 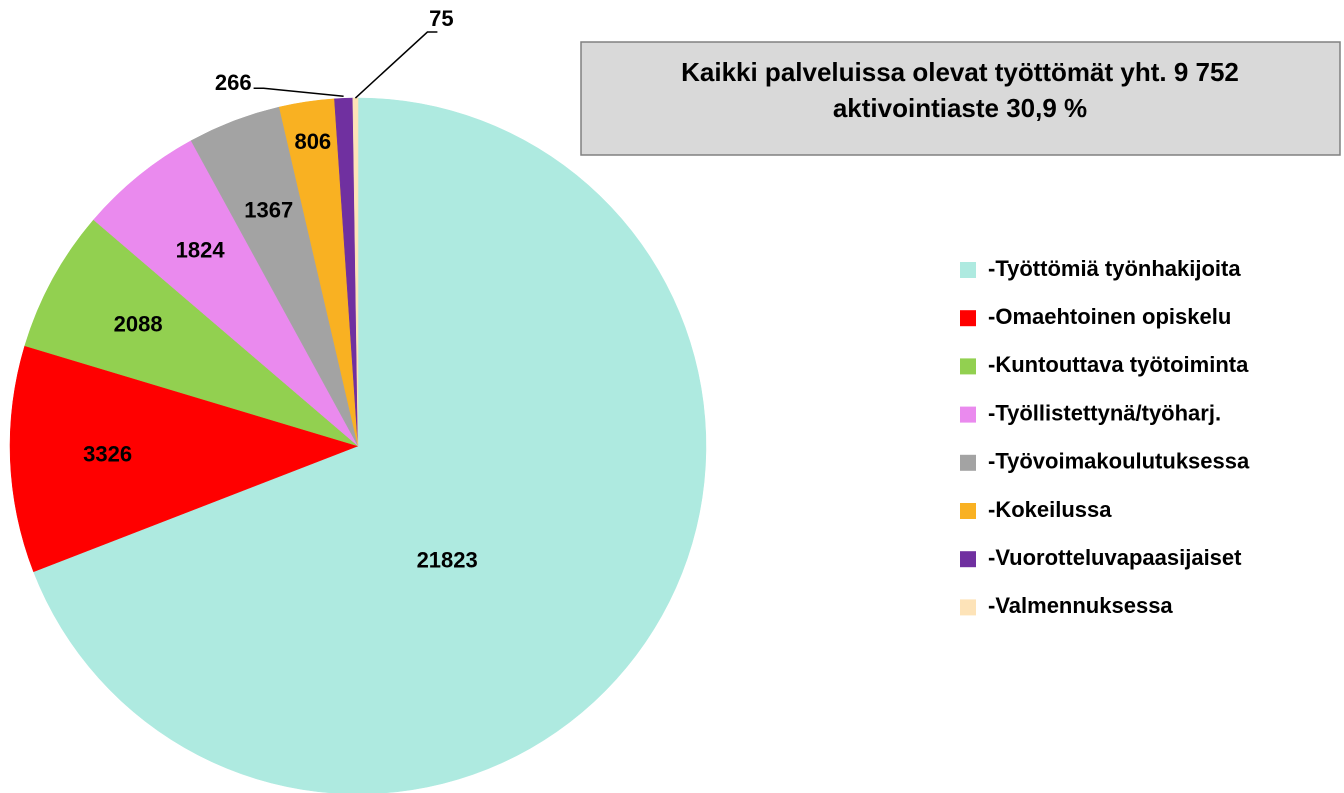 What do you see at coordinates (1104, 412) in the screenshot?
I see `legend-label: -Työllistettynä/työharj.` at bounding box center [1104, 412].